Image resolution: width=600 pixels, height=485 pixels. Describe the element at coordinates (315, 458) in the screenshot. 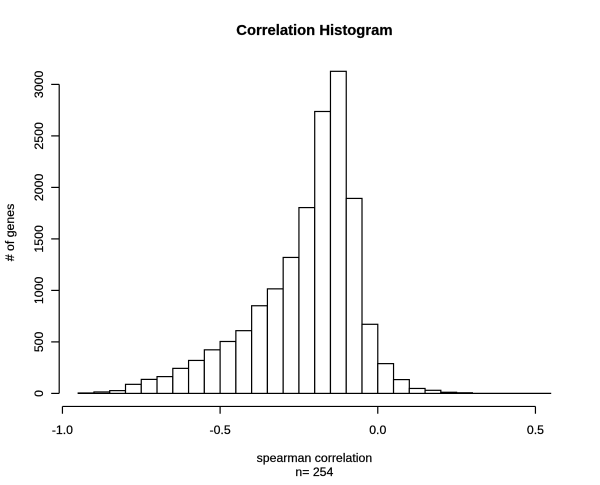

I see `svg-text: spearman correlation` at that location.